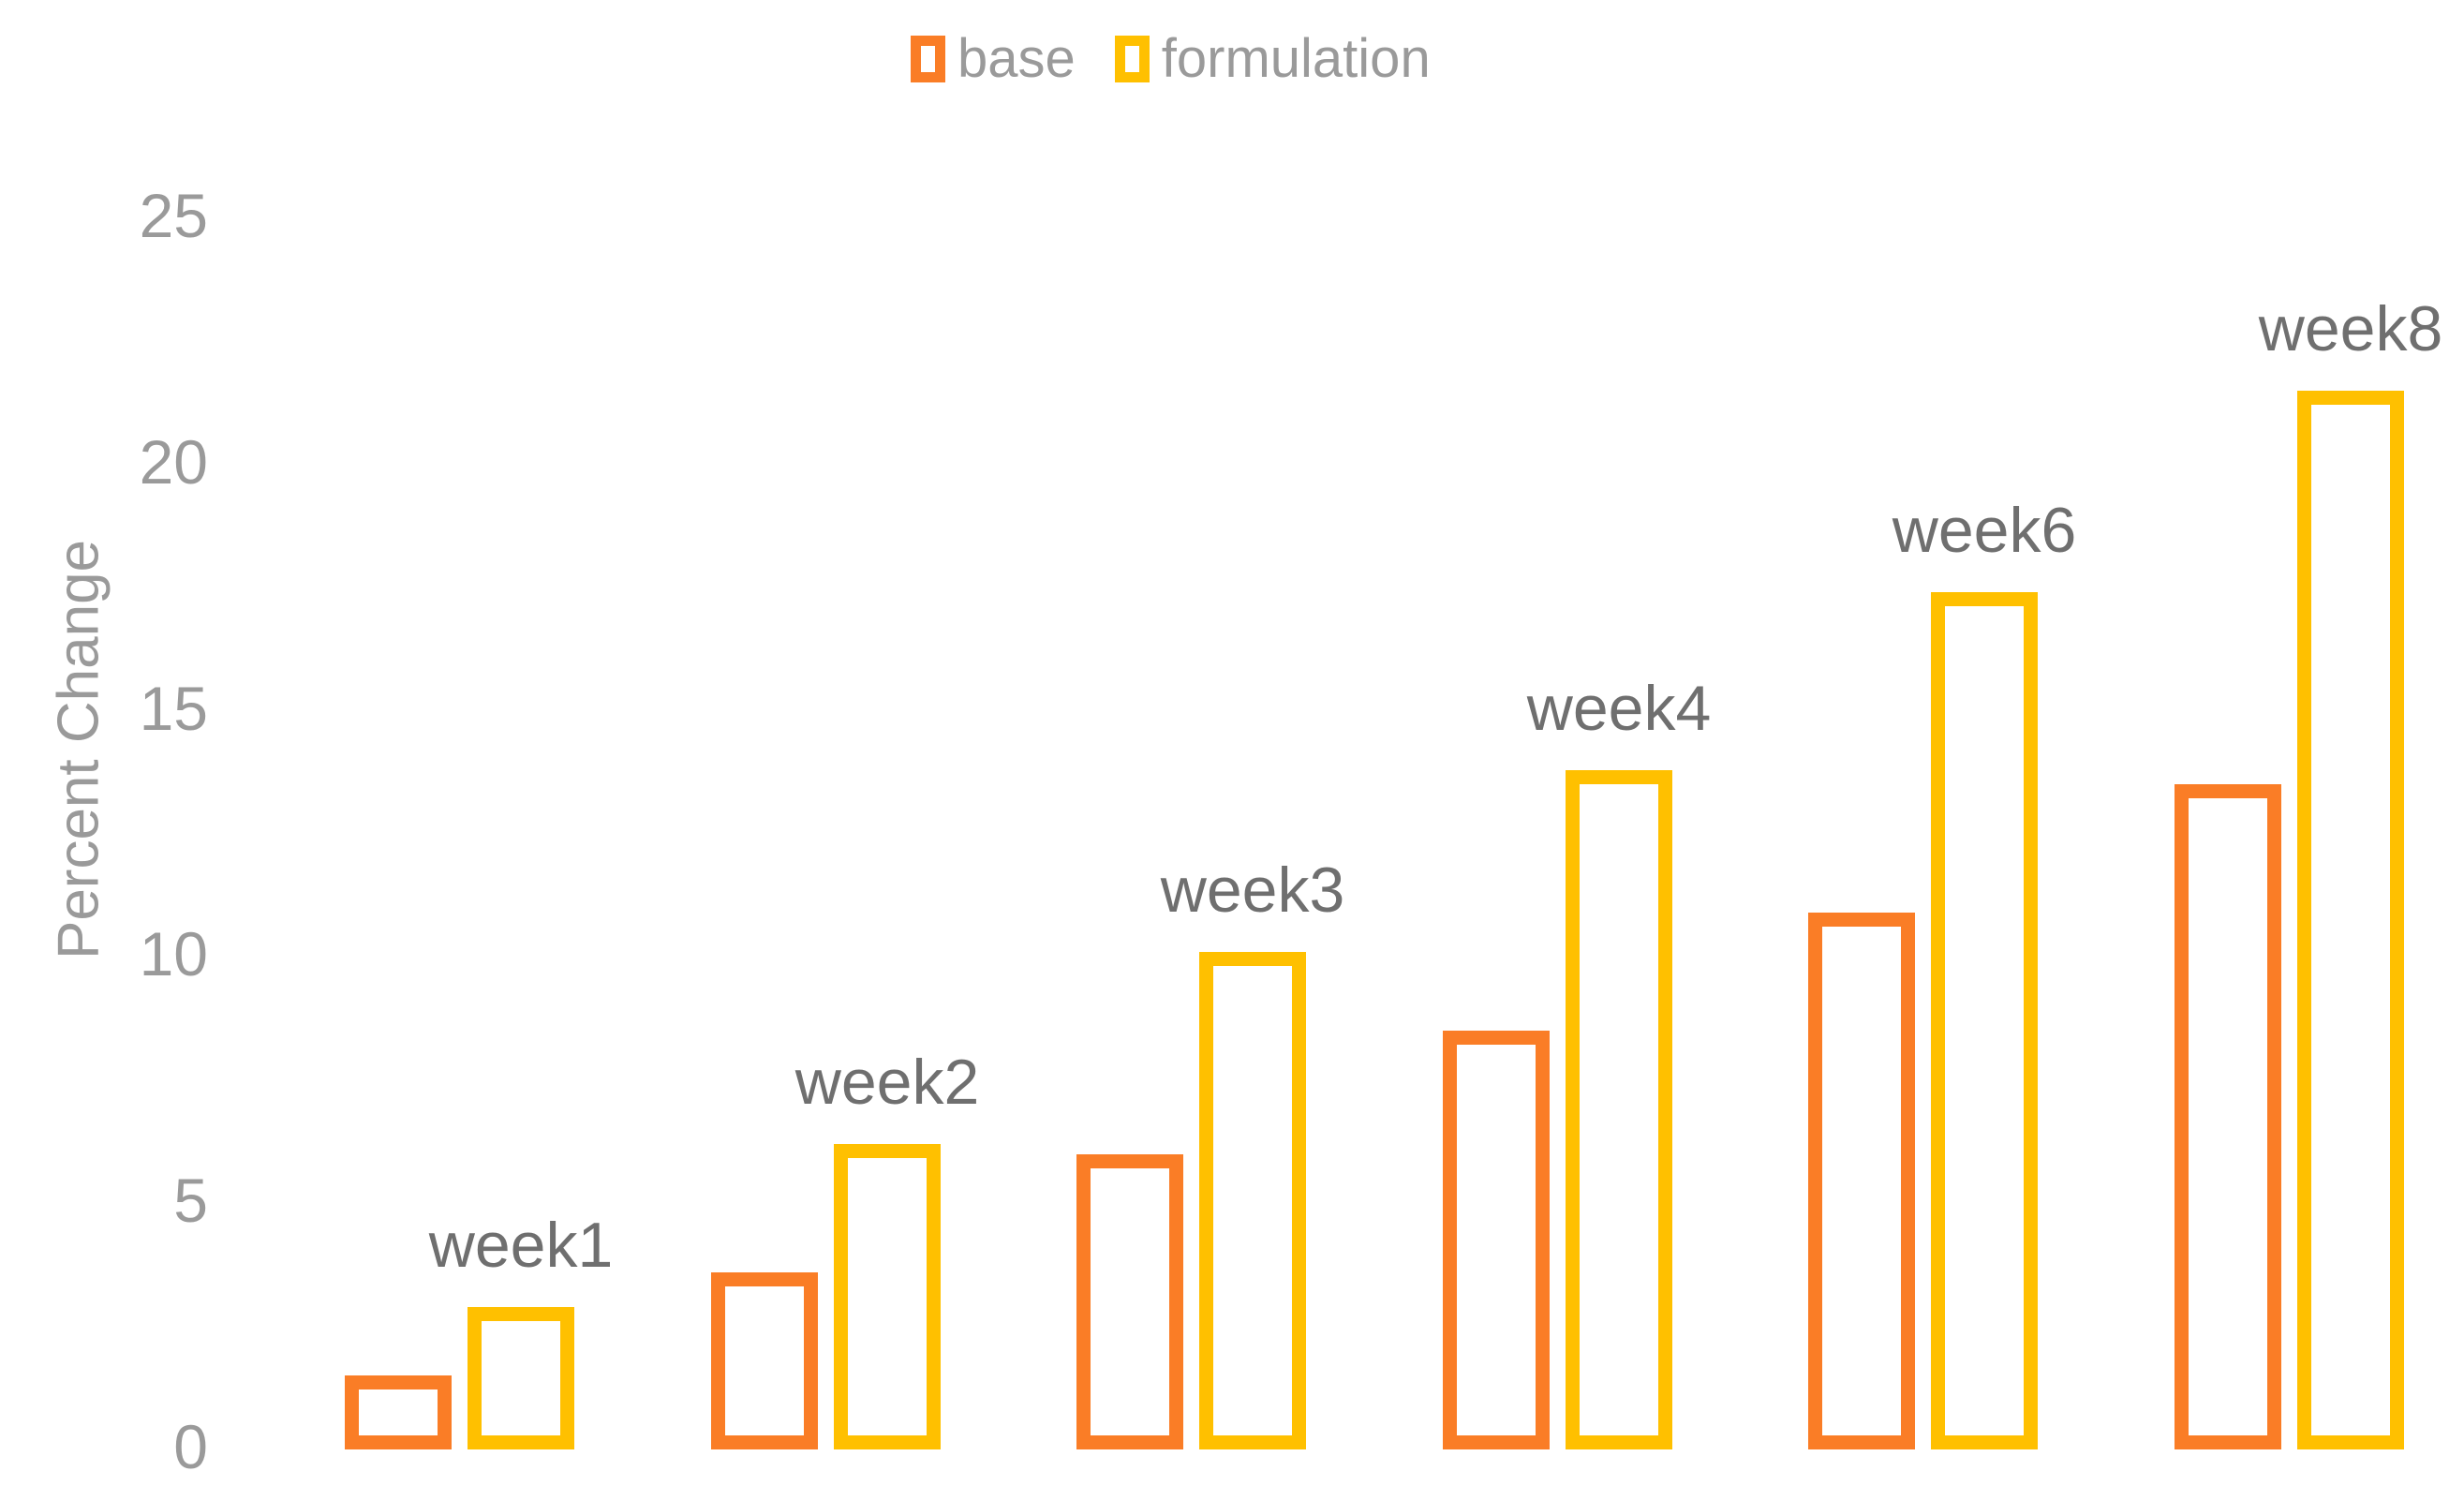 The image size is (2464, 1486). What do you see at coordinates (521, 1245) in the screenshot?
I see `category-label-week1: week1` at bounding box center [521, 1245].